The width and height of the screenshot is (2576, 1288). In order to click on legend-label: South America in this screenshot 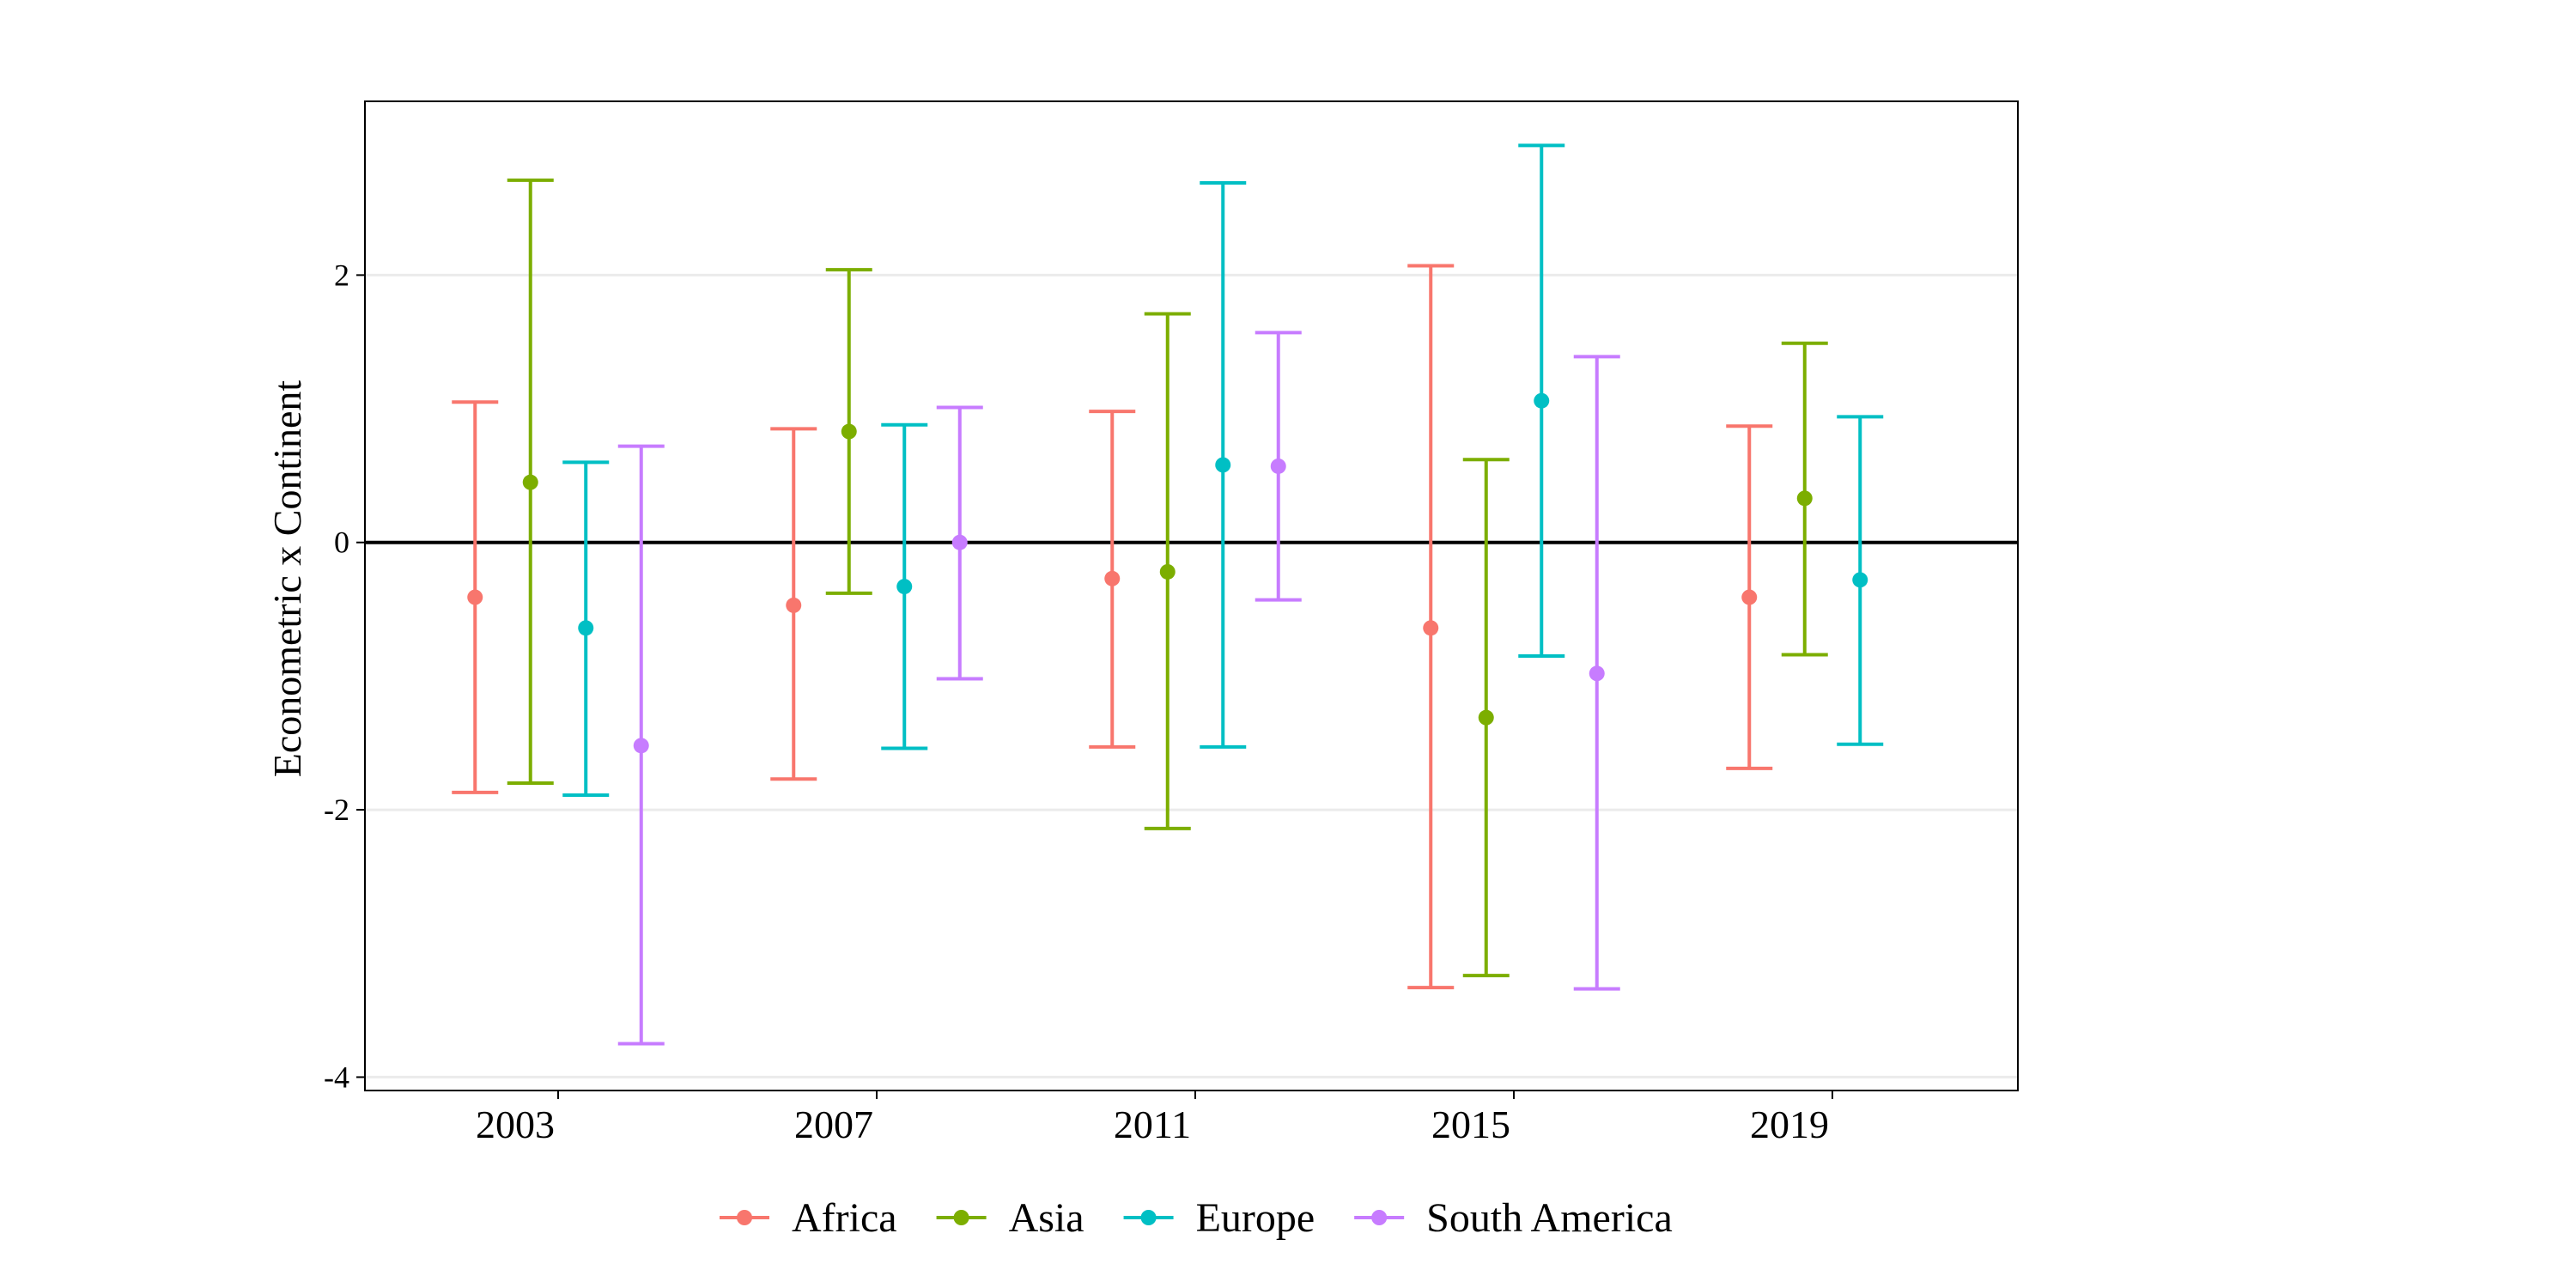, I will do `click(1550, 1218)`.